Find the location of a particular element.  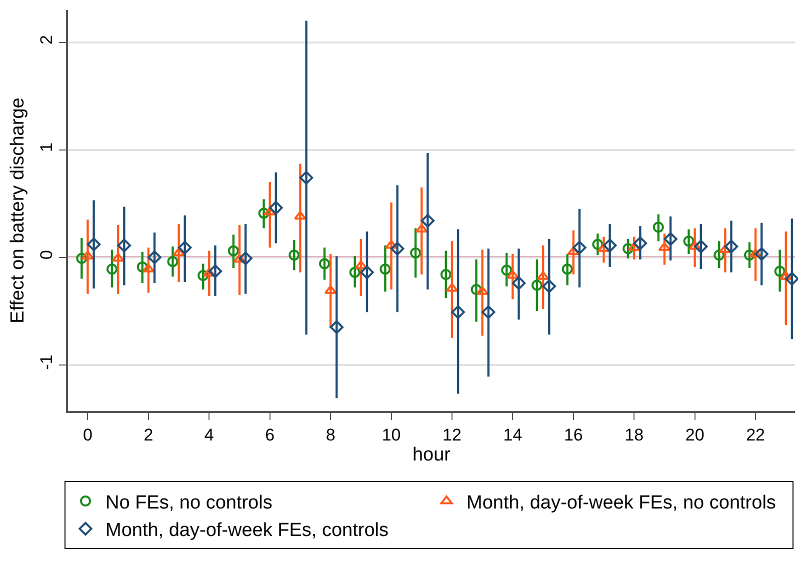

x-tick-label: 4 is located at coordinates (209, 434).